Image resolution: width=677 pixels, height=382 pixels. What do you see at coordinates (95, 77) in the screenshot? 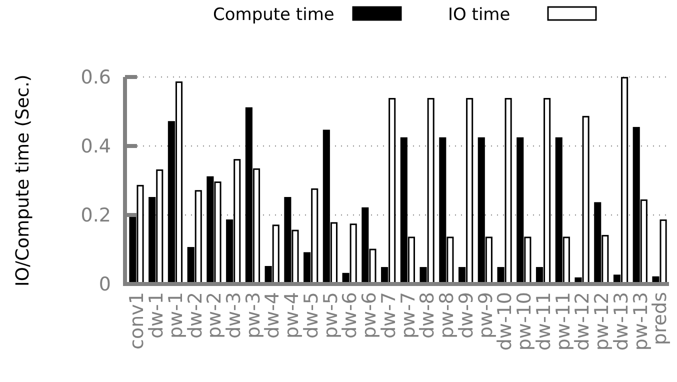
I see `y-tick-label: 0.6` at bounding box center [95, 77].